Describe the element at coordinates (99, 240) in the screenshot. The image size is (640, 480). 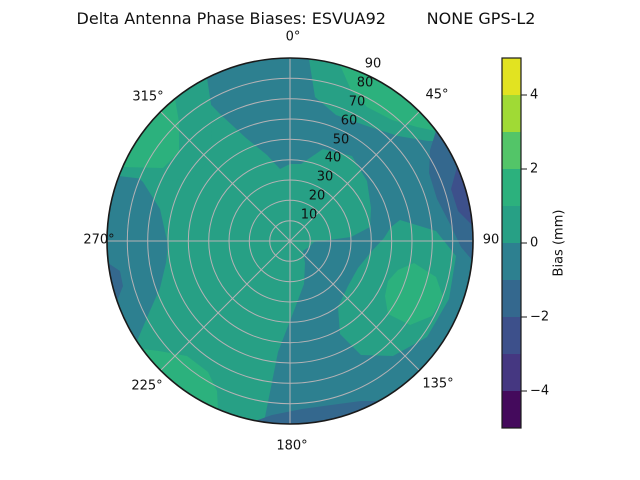
I see `theta-label-270: 270°` at that location.